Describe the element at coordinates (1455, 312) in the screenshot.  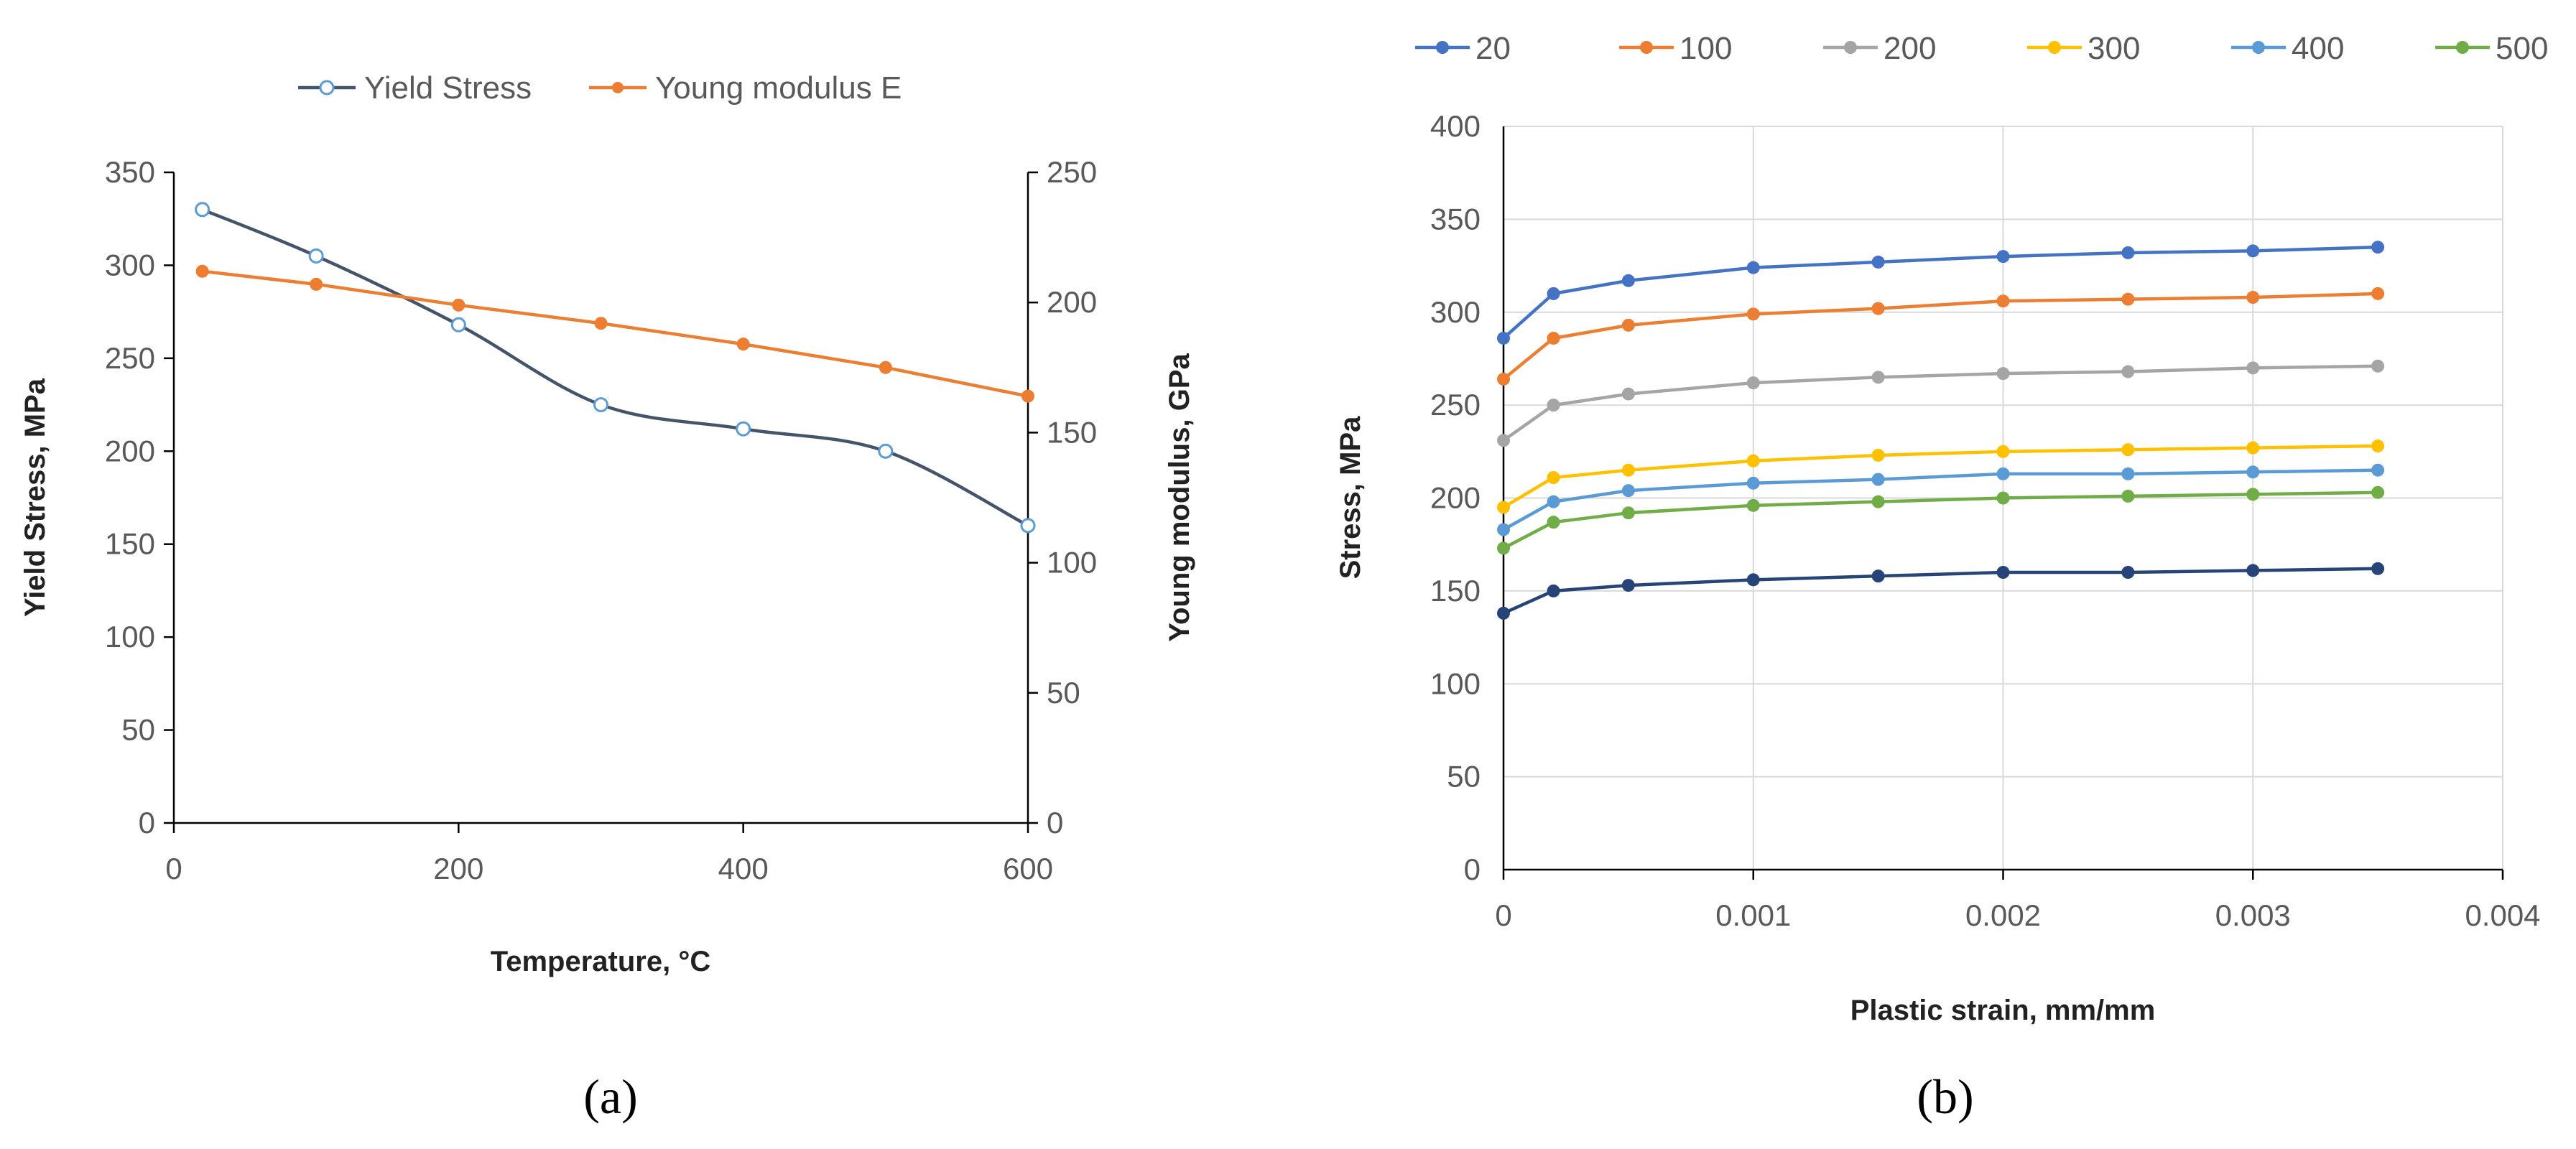
I see `b-ytick-label: 300` at that location.